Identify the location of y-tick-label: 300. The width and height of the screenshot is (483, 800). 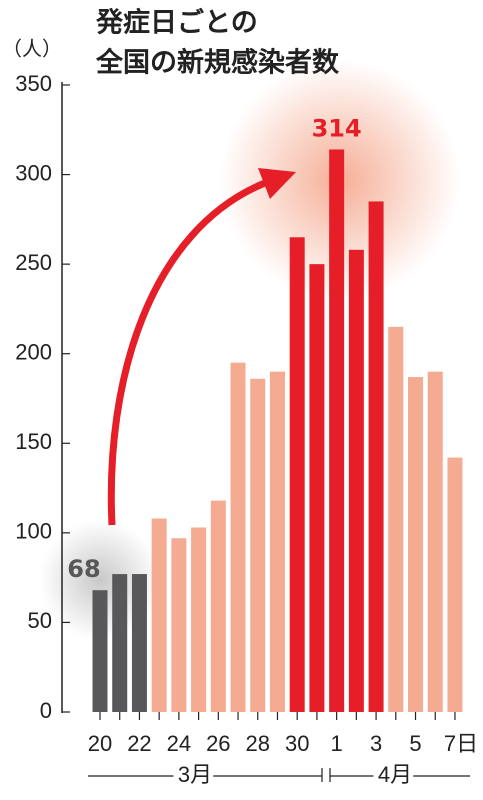
(33, 172).